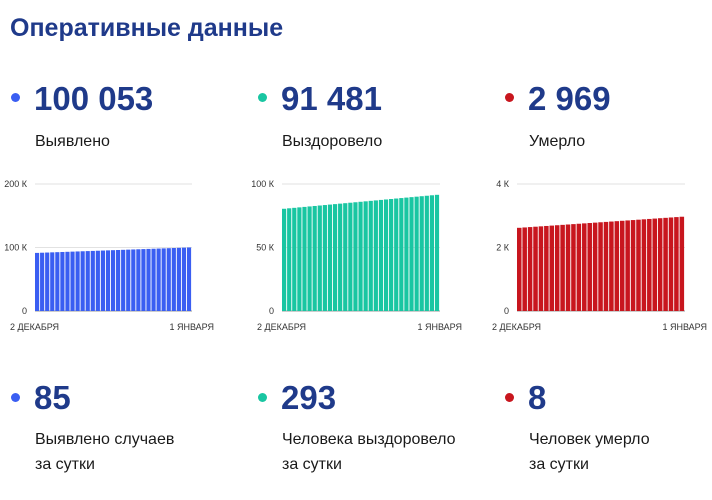  Describe the element at coordinates (105, 439) in the screenshot. I see `detected-daily-label-line1: Выявлено случаев` at that location.